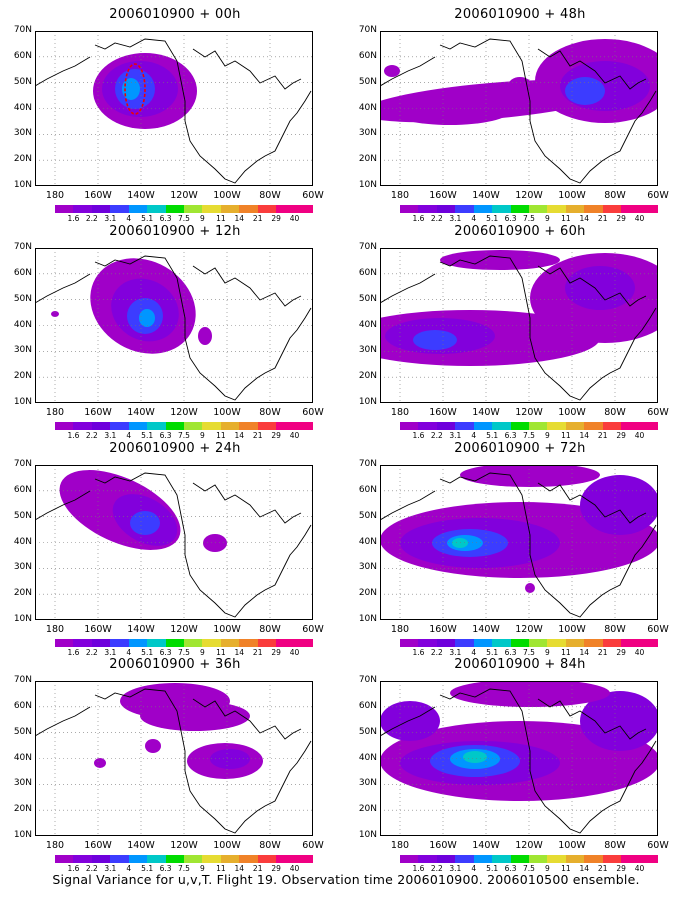 Image resolution: width=692 pixels, height=900 pixels. Describe the element at coordinates (367, 298) in the screenshot. I see `lat-label: 50N` at that location.